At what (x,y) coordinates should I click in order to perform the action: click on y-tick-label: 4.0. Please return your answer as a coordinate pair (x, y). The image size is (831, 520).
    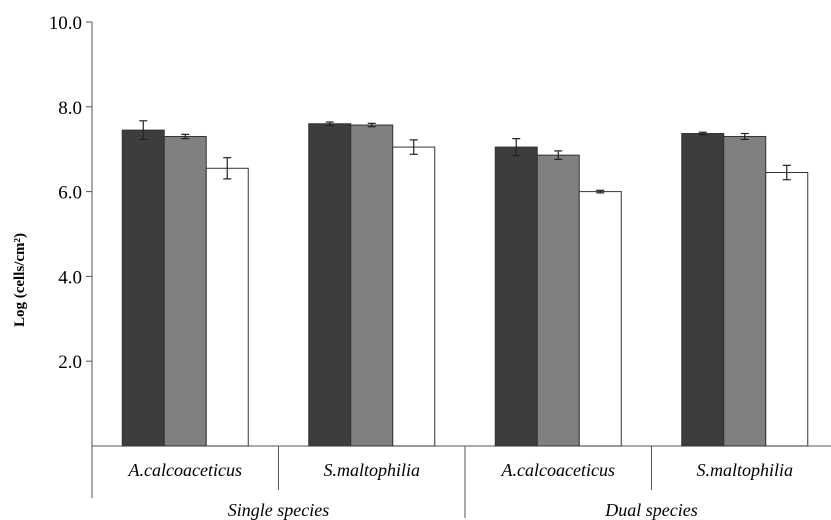
    Looking at the image, I should click on (70, 277).